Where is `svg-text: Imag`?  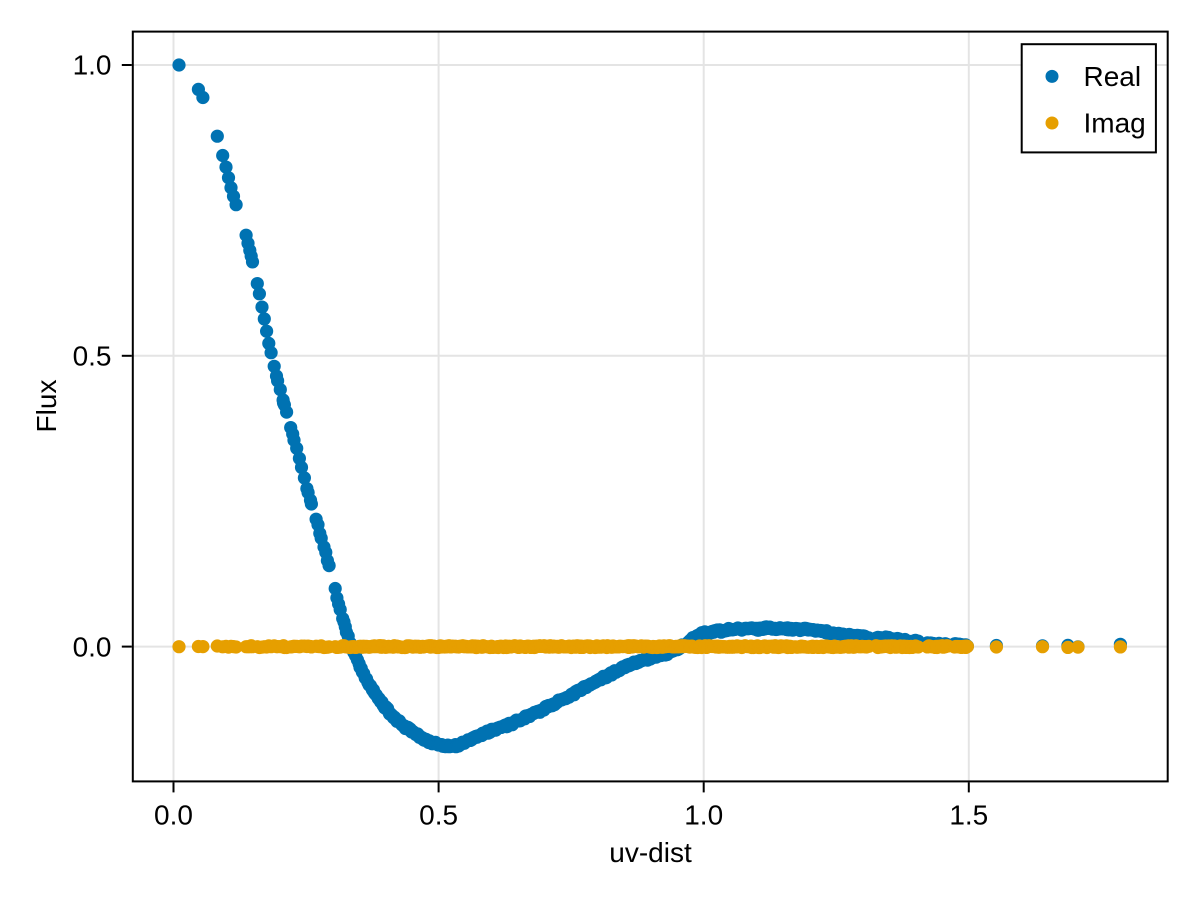 svg-text: Imag is located at coordinates (1115, 123).